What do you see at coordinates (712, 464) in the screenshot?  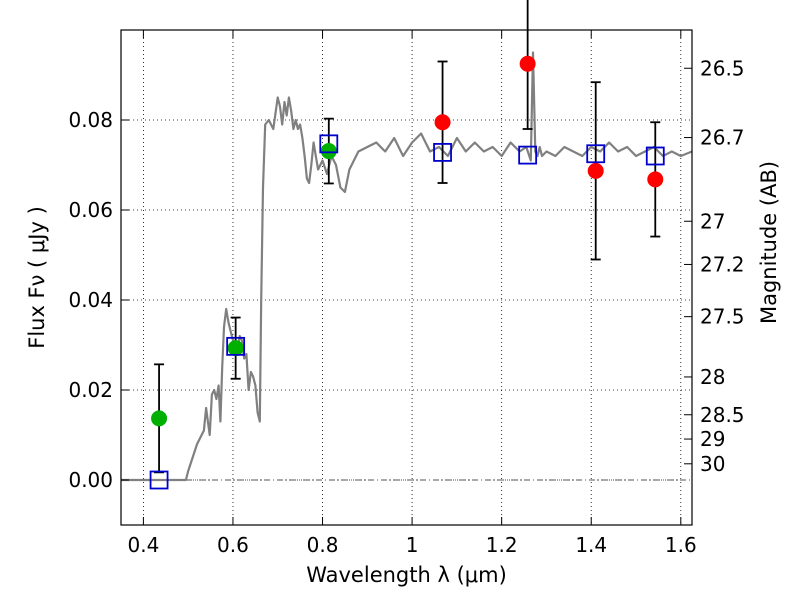 I see `y2-tick-label: 30` at bounding box center [712, 464].